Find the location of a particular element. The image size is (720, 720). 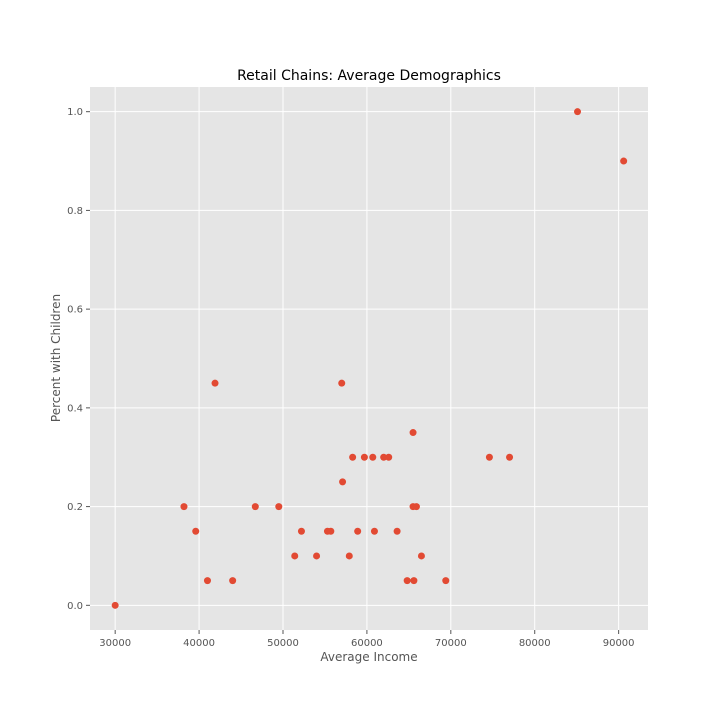

x-tick-label: 60000 is located at coordinates (367, 643).